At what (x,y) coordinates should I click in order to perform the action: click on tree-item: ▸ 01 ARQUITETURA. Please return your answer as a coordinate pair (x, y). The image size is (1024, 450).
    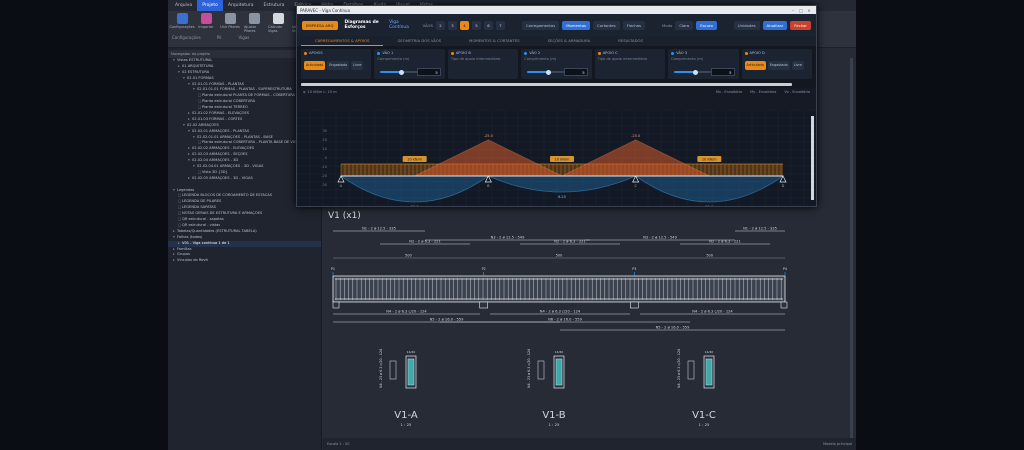
    Looking at the image, I should click on (244, 67).